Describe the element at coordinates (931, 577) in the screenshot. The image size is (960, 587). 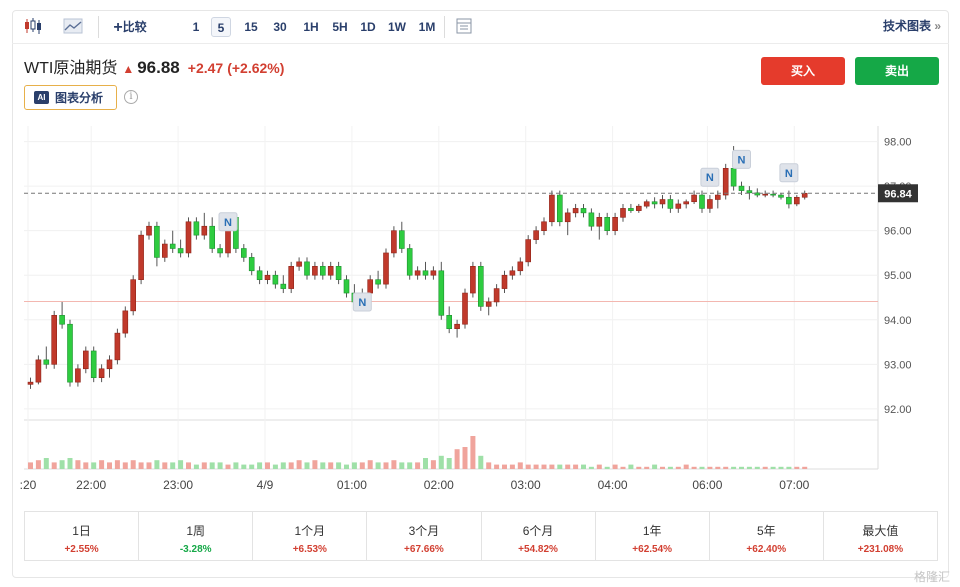
I see `watermark: 格隆汇` at that location.